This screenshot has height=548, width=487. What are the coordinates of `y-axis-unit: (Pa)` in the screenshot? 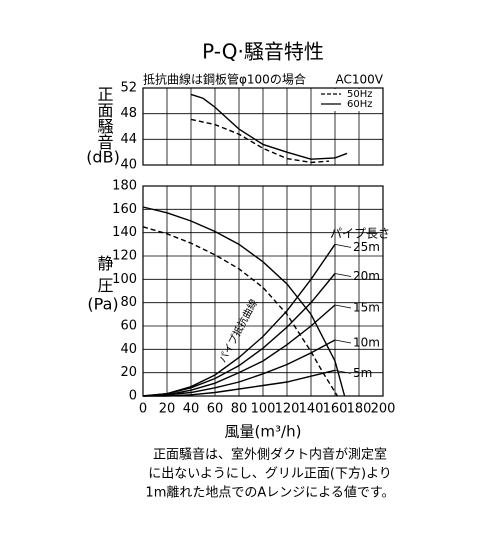 It's located at (102, 304).